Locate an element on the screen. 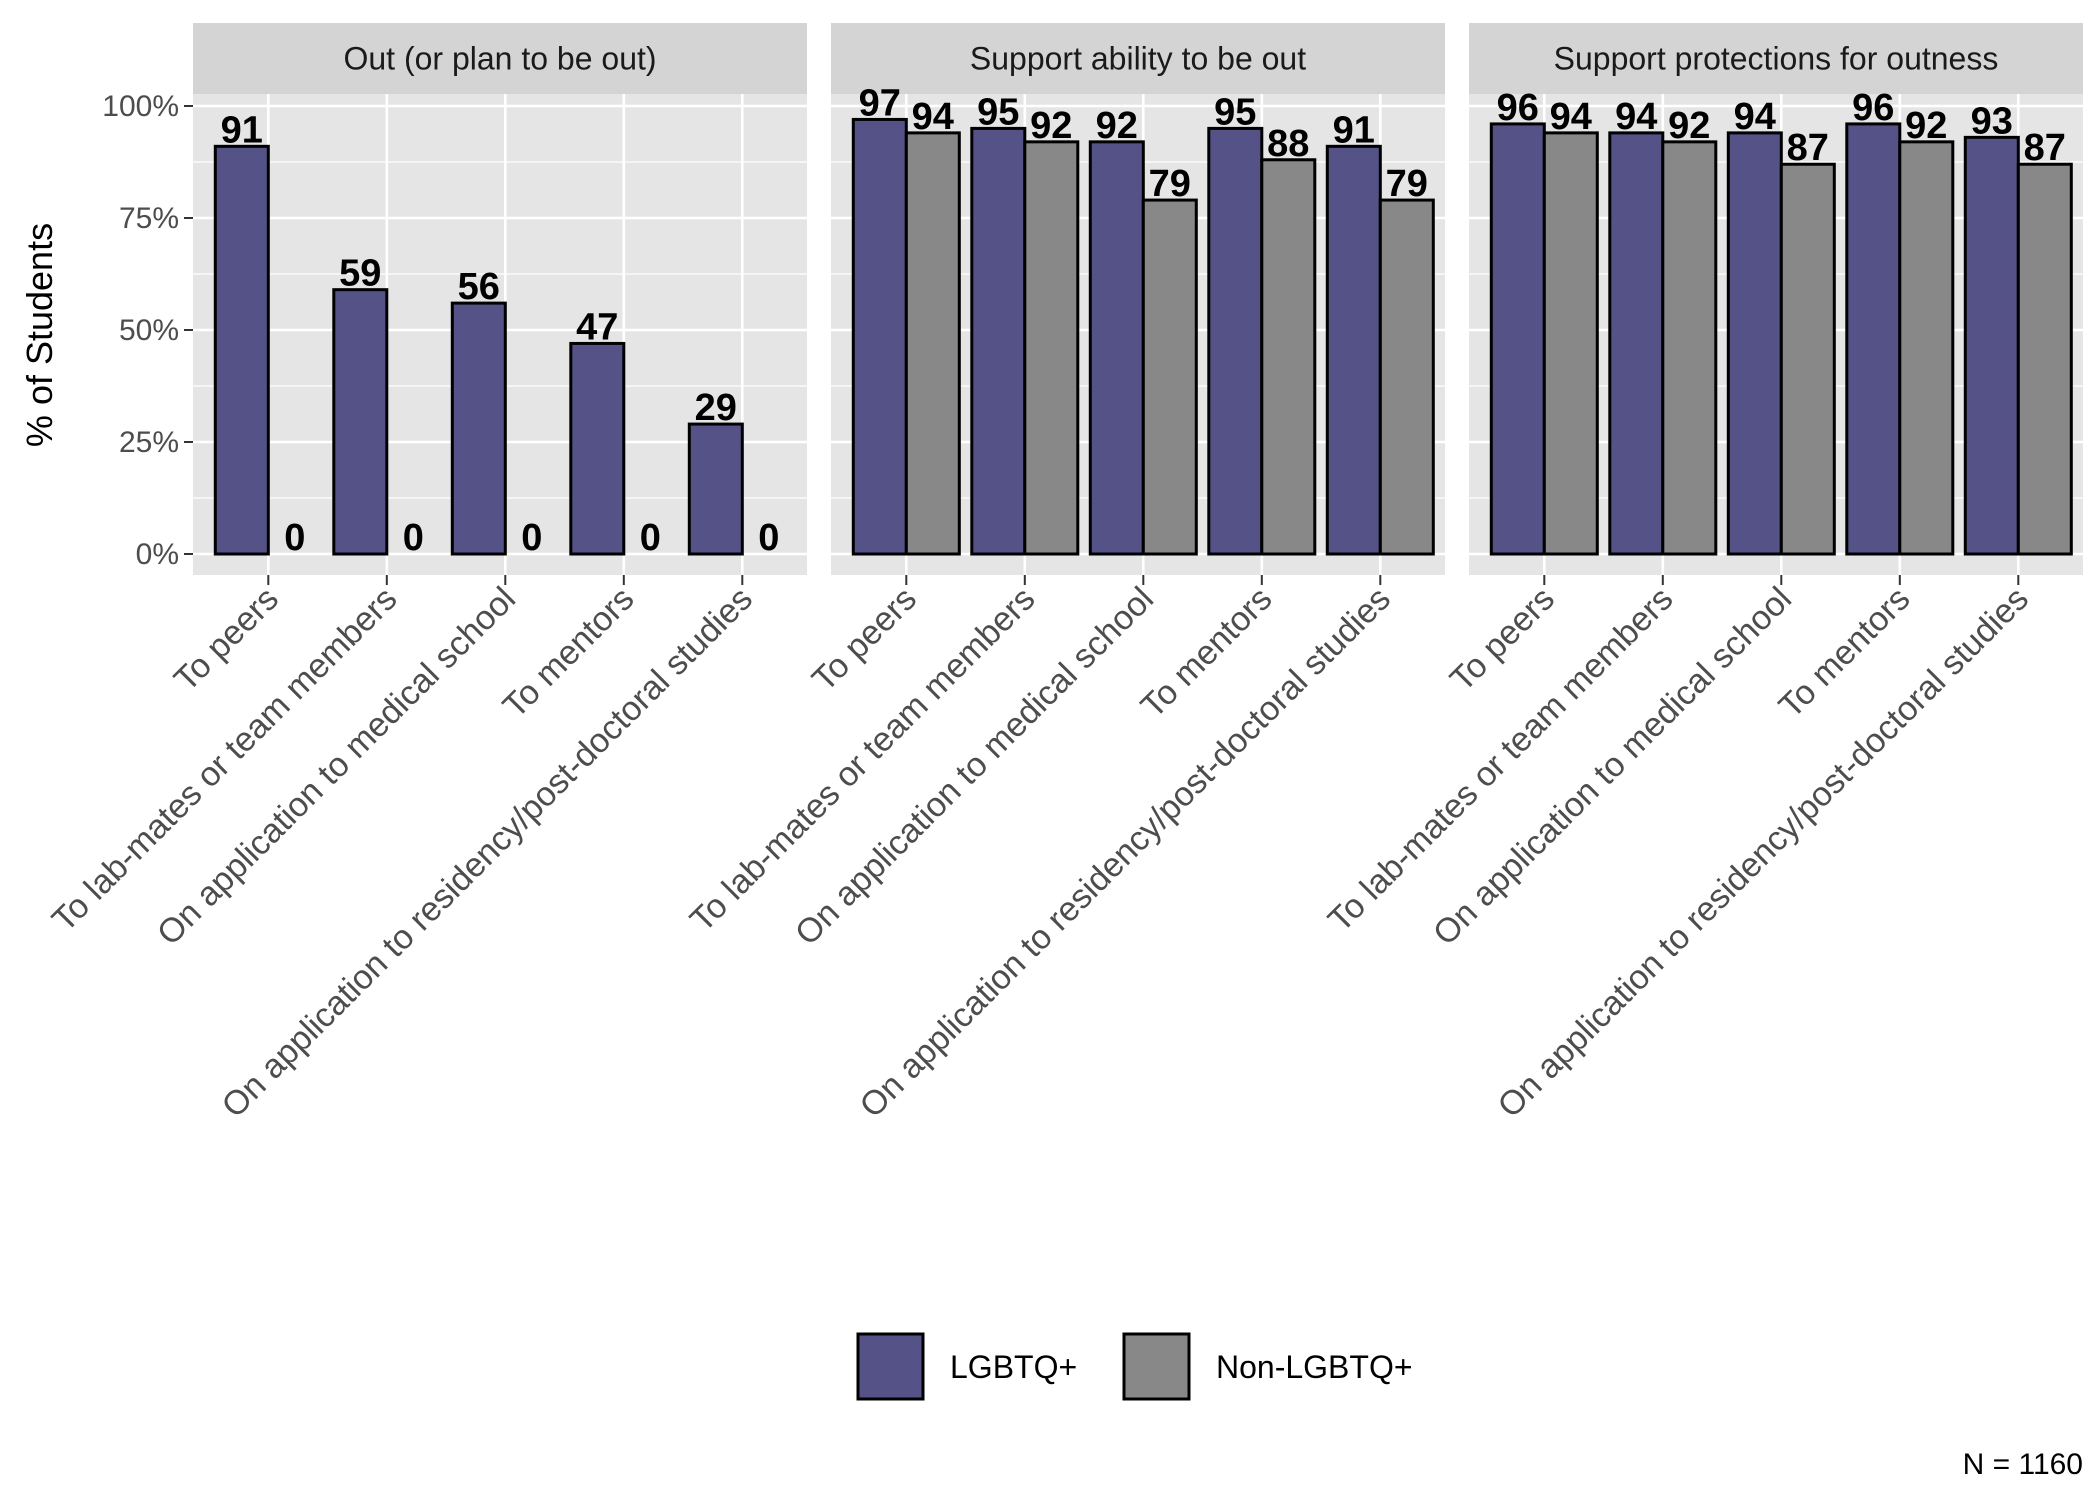 The image size is (2100, 1500). facet-title: Support ability to be out is located at coordinates (1138, 59).